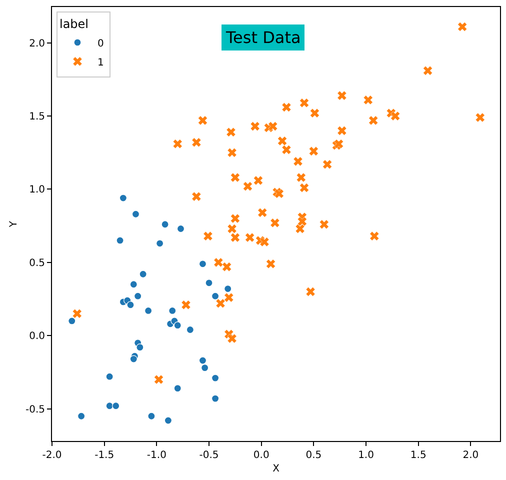 The image size is (506, 480). What do you see at coordinates (366, 455) in the screenshot?
I see `x-tick-label: 1.0` at bounding box center [366, 455].